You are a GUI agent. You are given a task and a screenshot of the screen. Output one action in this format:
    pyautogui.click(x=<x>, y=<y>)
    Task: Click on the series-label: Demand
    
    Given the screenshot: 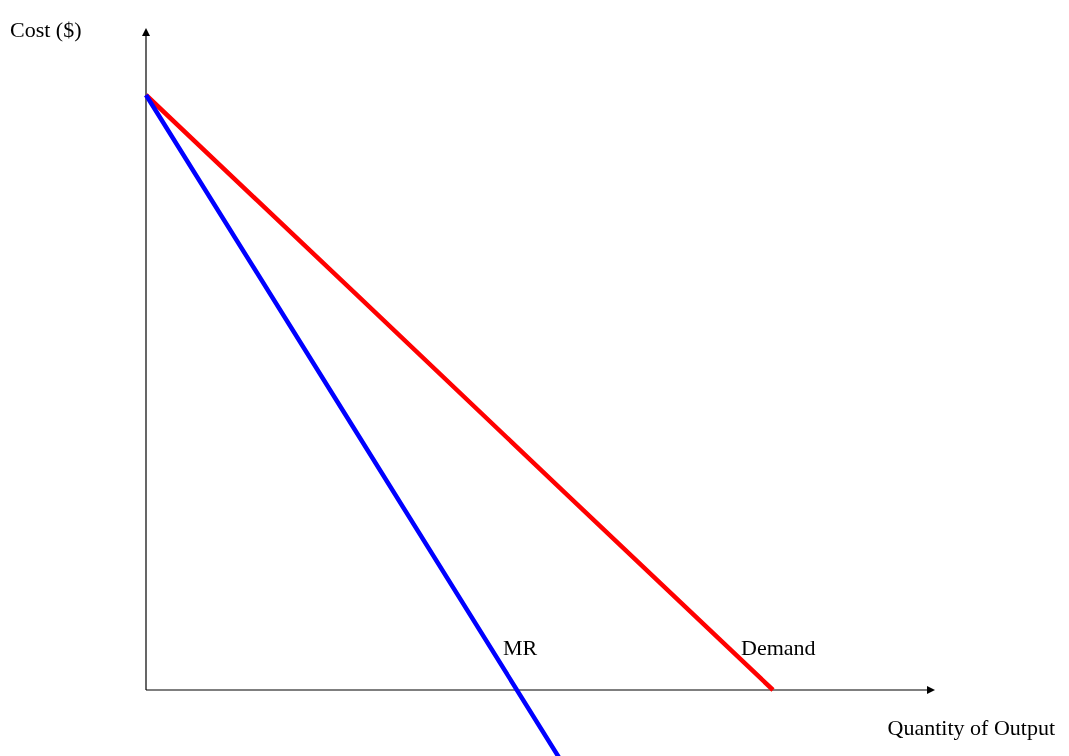 What is the action you would take?
    pyautogui.click(x=778, y=648)
    